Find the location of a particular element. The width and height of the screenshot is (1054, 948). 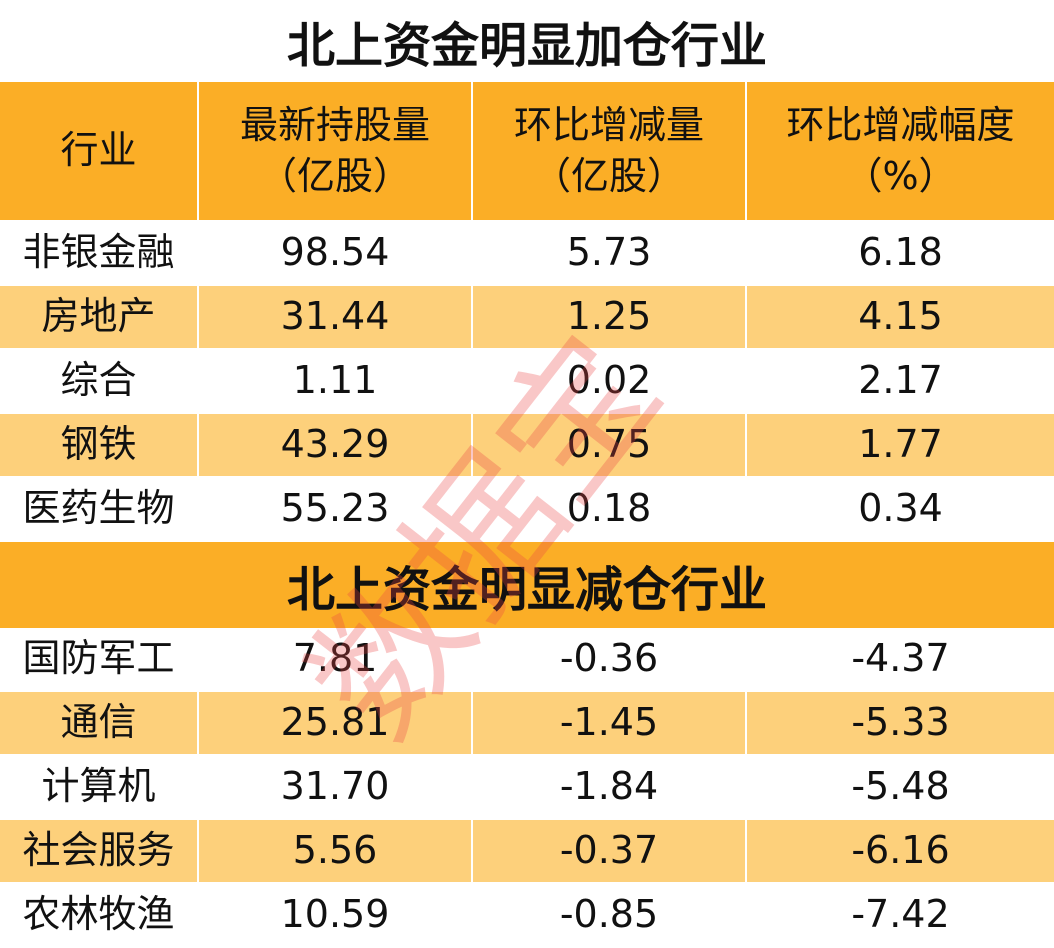

cell-text: 0.18 is located at coordinates (609, 508).